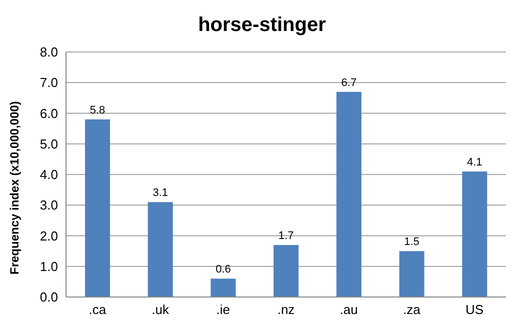  What do you see at coordinates (49, 144) in the screenshot?
I see `y-tick-label: 5.0` at bounding box center [49, 144].